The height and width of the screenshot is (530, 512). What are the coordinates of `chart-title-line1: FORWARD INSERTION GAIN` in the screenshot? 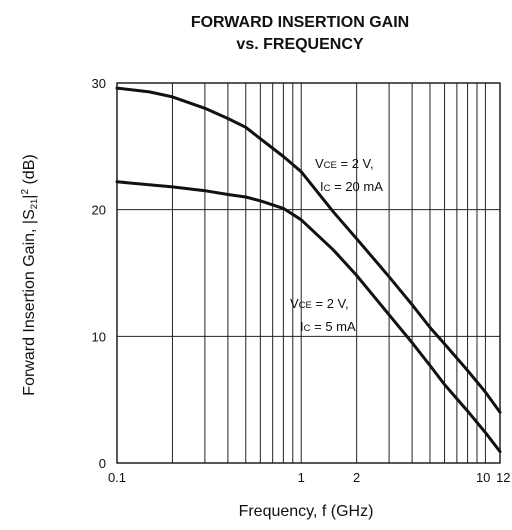 It's located at (300, 22).